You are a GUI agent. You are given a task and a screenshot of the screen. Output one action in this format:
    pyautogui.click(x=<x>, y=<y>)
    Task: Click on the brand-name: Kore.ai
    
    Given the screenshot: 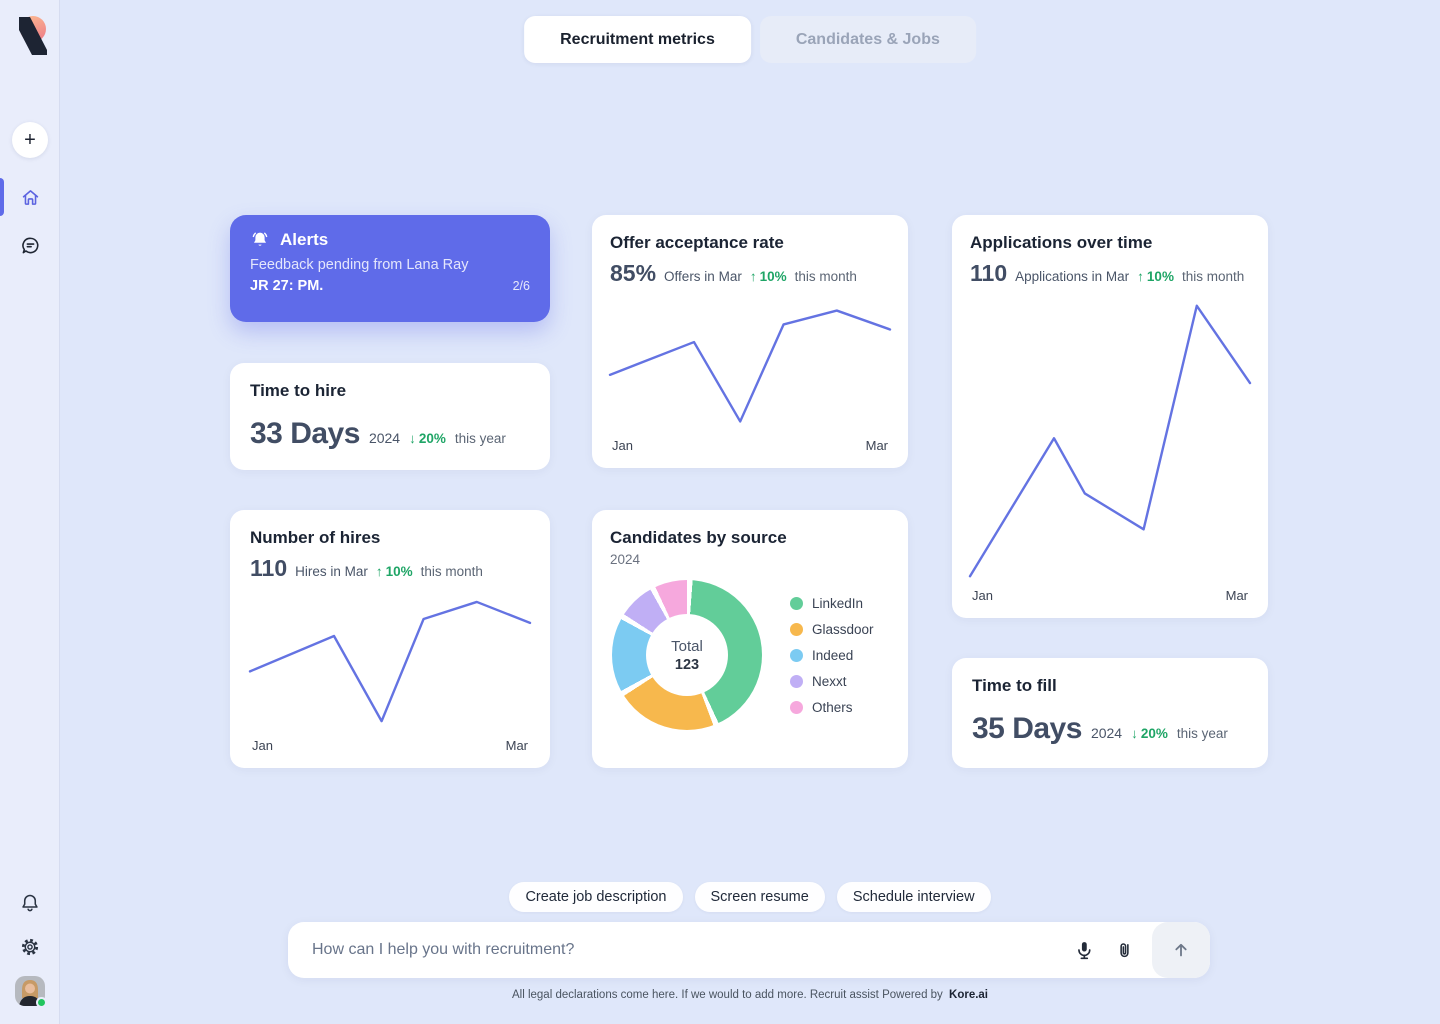 What is the action you would take?
    pyautogui.click(x=969, y=995)
    